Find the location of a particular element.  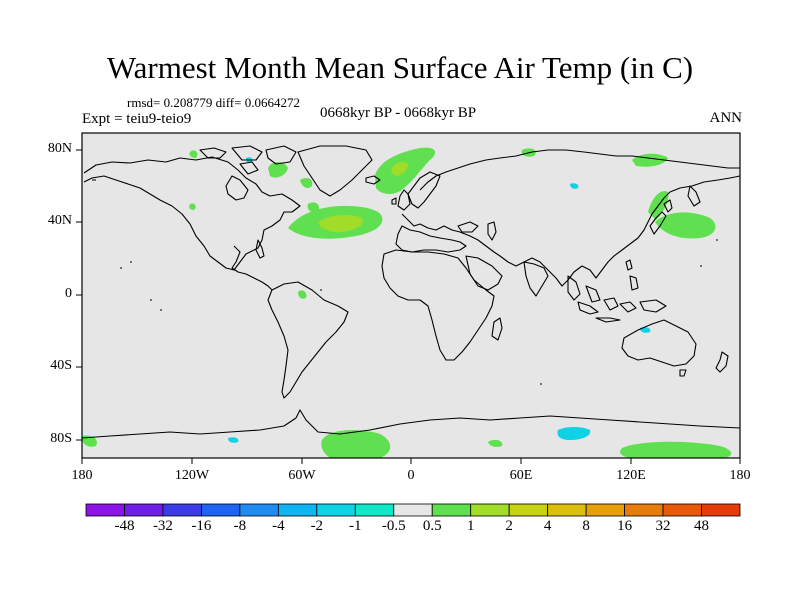

lat-label: 80N is located at coordinates (59, 148).